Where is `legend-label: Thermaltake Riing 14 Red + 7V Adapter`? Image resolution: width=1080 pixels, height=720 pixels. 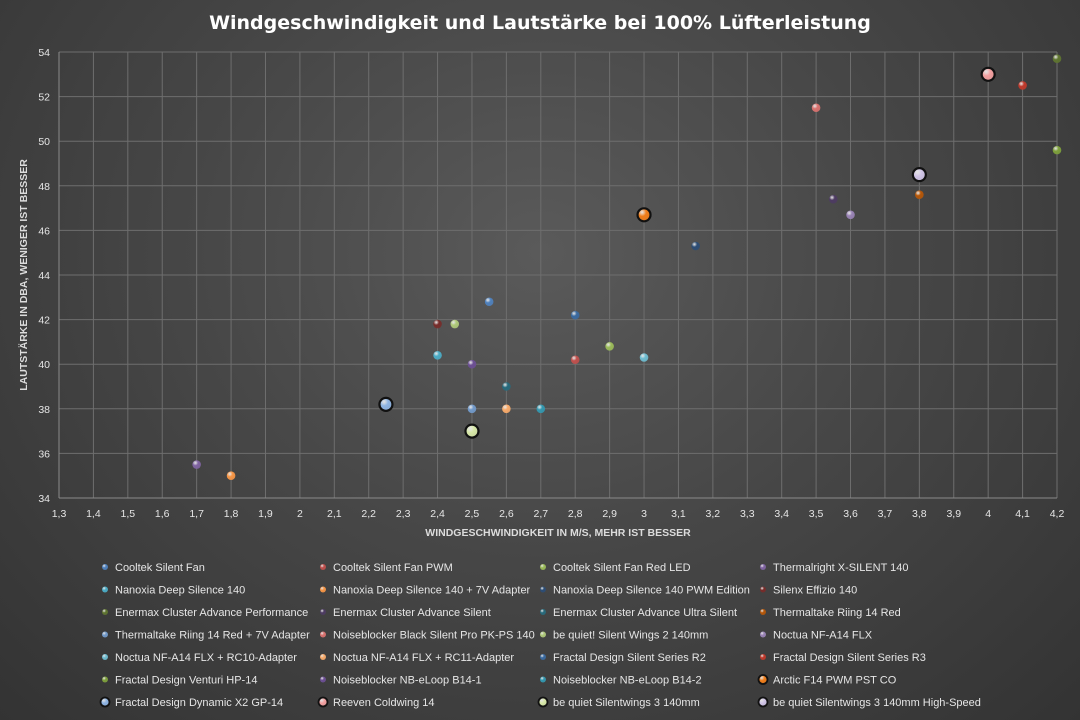 legend-label: Thermaltake Riing 14 Red + 7V Adapter is located at coordinates (212, 636).